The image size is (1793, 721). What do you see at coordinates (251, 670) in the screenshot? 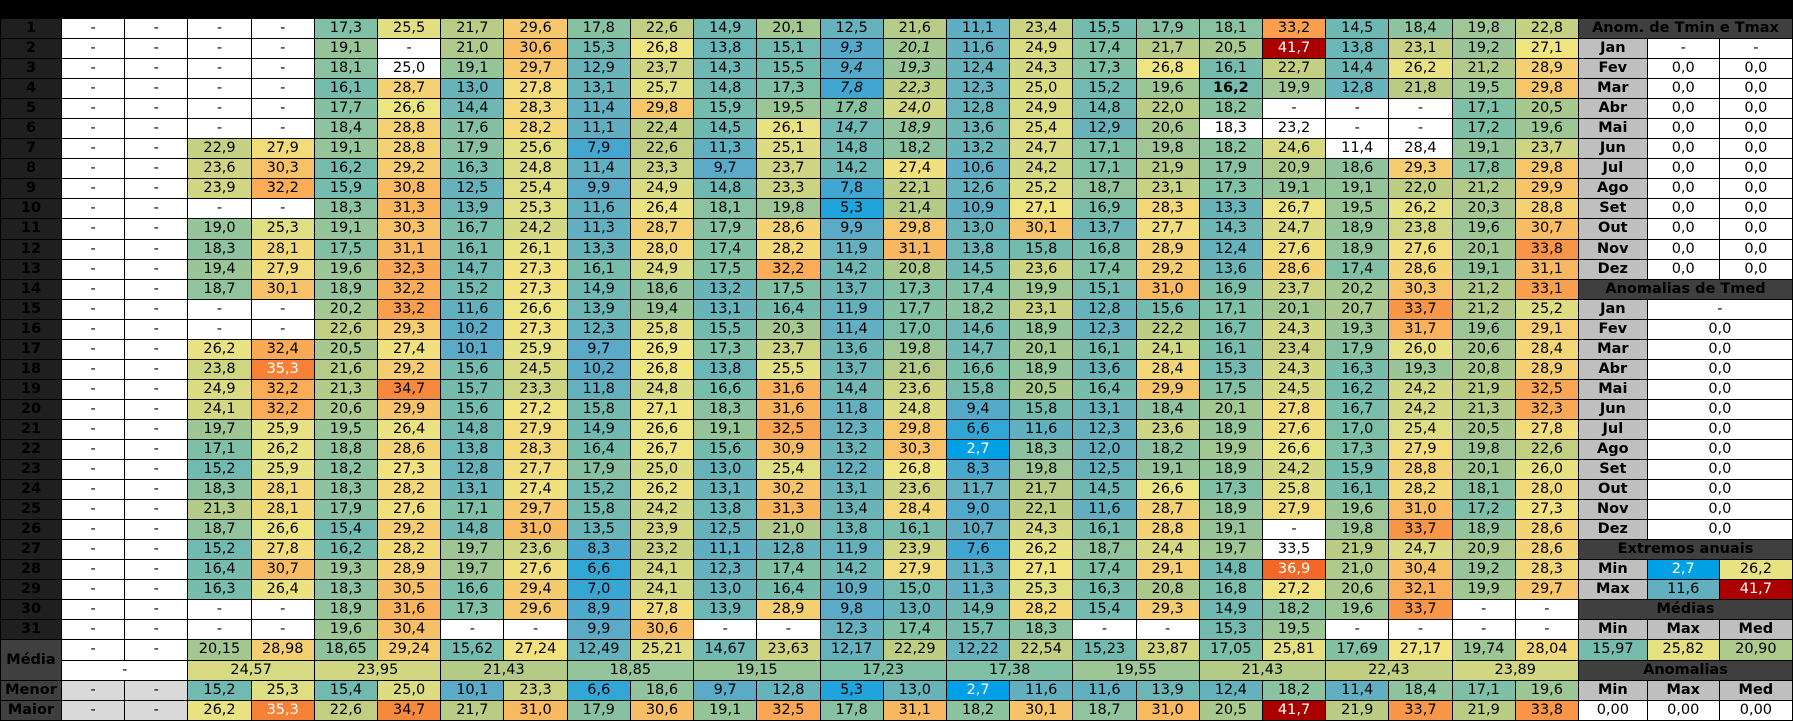
I see `temperature-cell: 24,57` at bounding box center [251, 670].